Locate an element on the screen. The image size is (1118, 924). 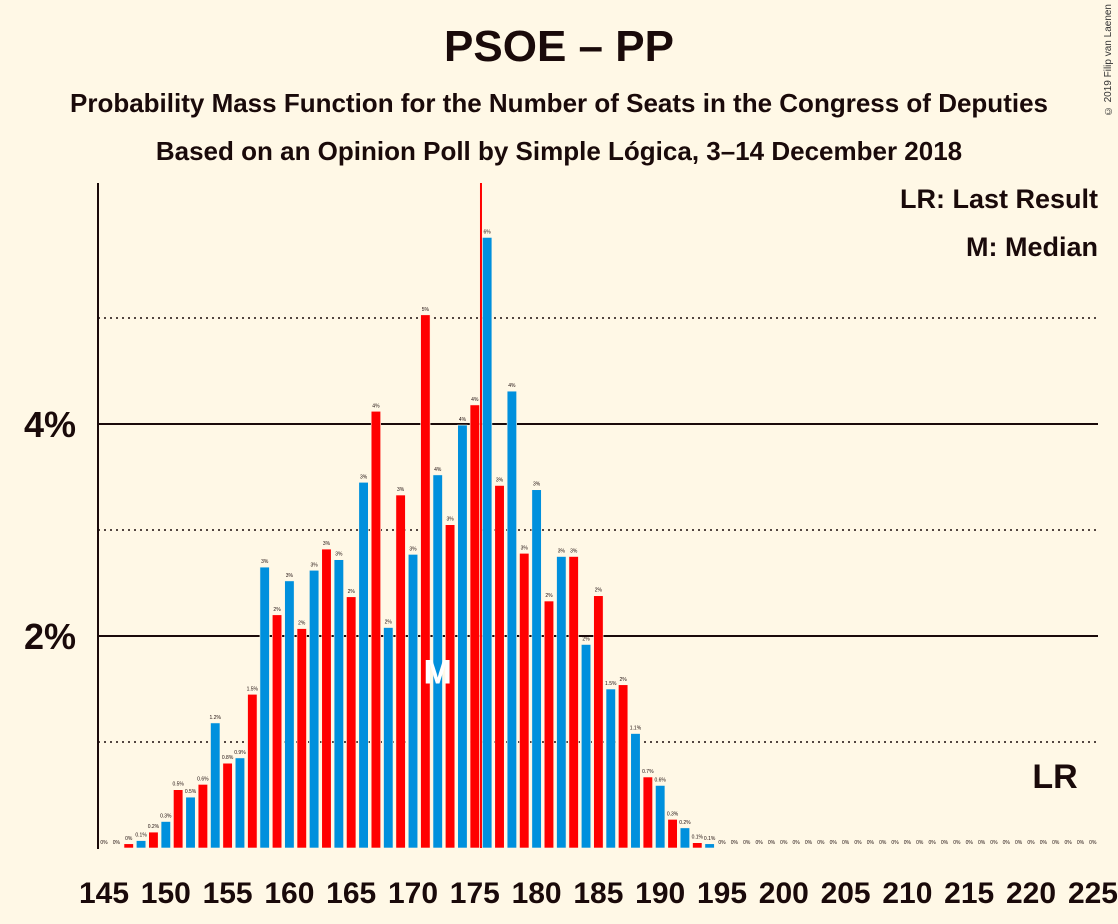
data-label-seat-208: 0% is located at coordinates (883, 843).